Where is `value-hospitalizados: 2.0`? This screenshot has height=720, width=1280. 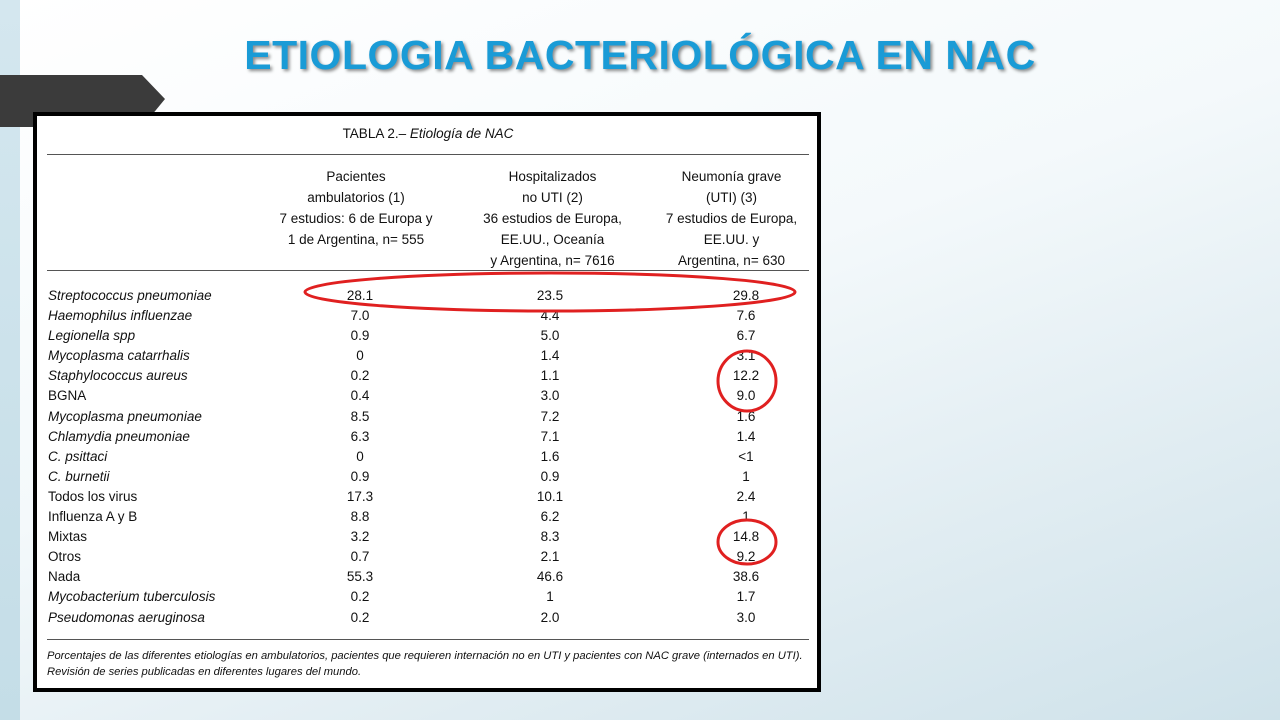
value-hospitalizados: 2.0 is located at coordinates (550, 617).